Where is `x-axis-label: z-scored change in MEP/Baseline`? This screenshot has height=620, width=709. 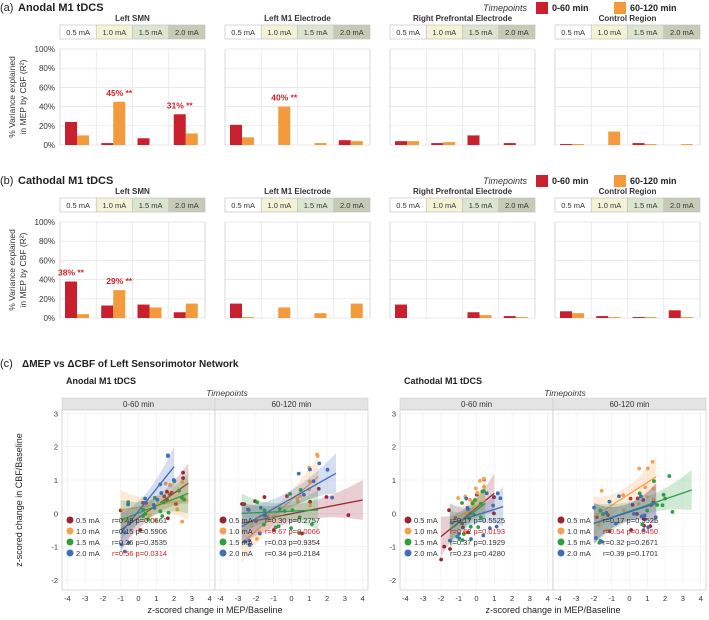 x-axis-label: z-scored change in MEP/Baseline is located at coordinates (214, 610).